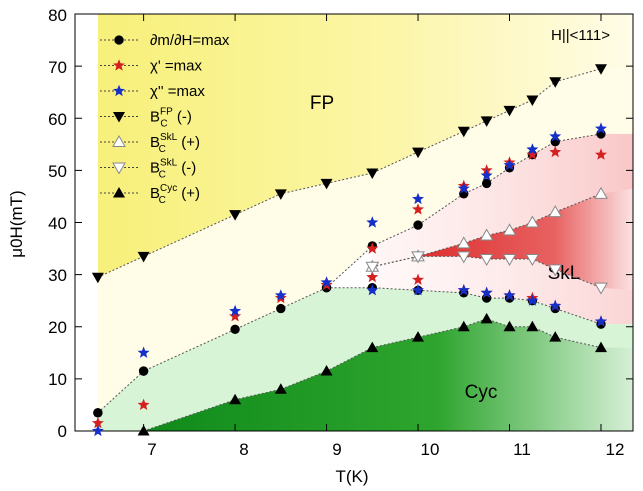 This screenshot has width=643, height=491. I want to click on legend-main-4: B, so click(155, 142).